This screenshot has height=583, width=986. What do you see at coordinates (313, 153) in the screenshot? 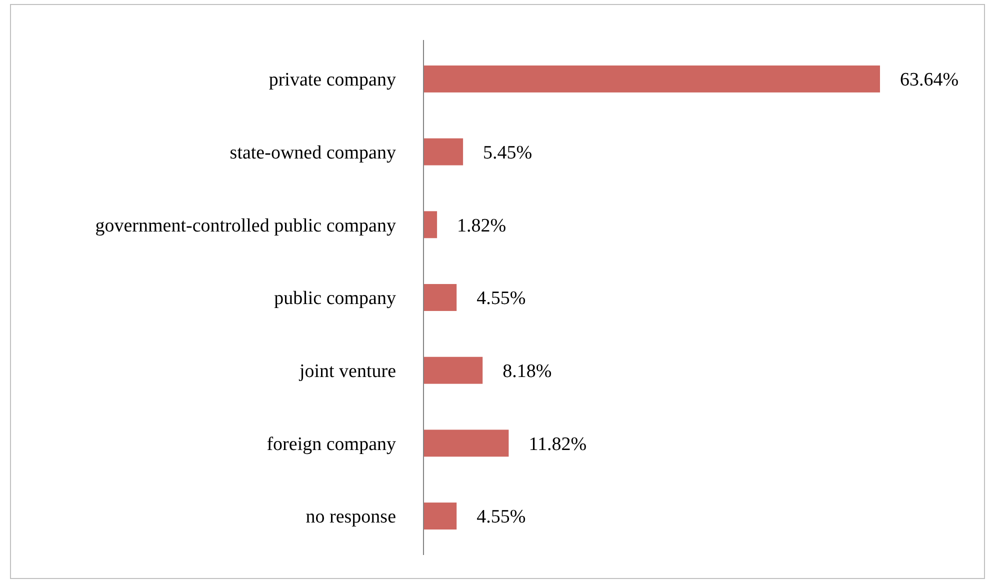
I see `y-tick-label: state-owned company` at bounding box center [313, 153].